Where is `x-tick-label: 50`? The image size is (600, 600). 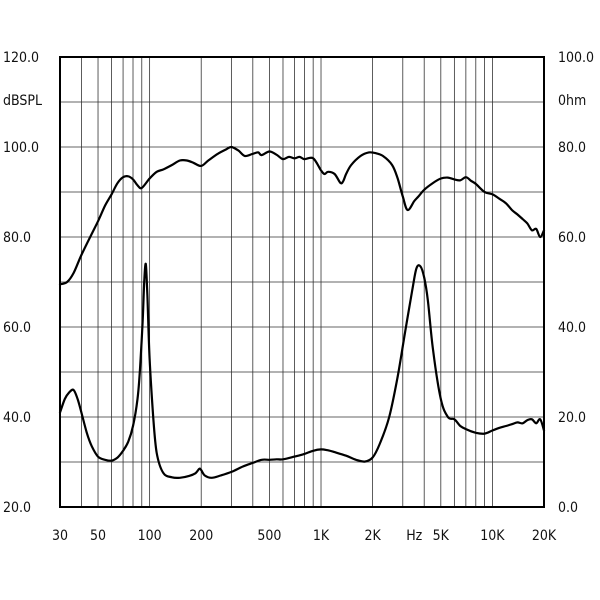 x-tick-label: 50 is located at coordinates (98, 536).